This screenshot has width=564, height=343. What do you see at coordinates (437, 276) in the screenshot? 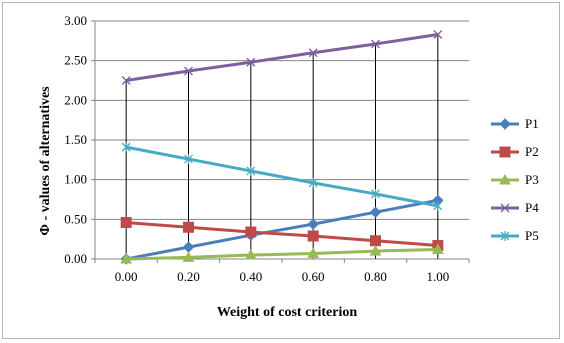
I see `x-tick-label: 1.00` at bounding box center [437, 276].